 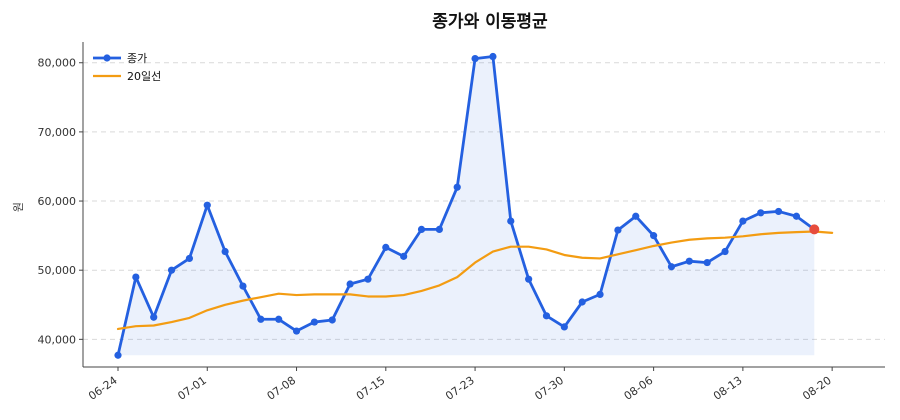 What do you see at coordinates (192, 388) in the screenshot?
I see `x-tick-label: 07-01` at bounding box center [192, 388].